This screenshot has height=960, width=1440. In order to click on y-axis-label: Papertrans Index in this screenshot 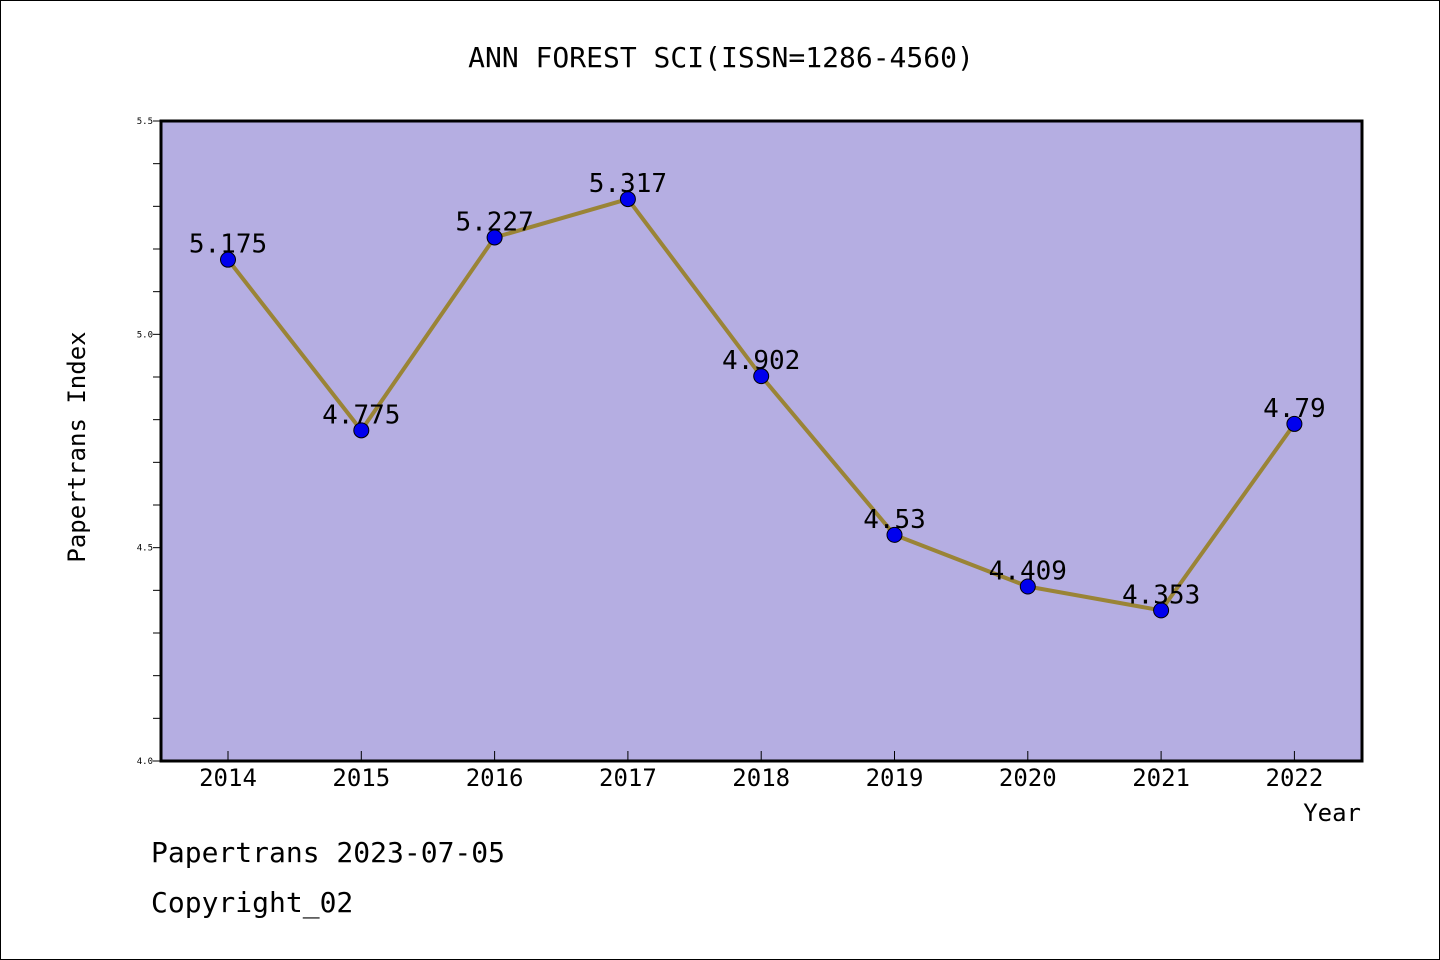, I will do `click(77, 446)`.